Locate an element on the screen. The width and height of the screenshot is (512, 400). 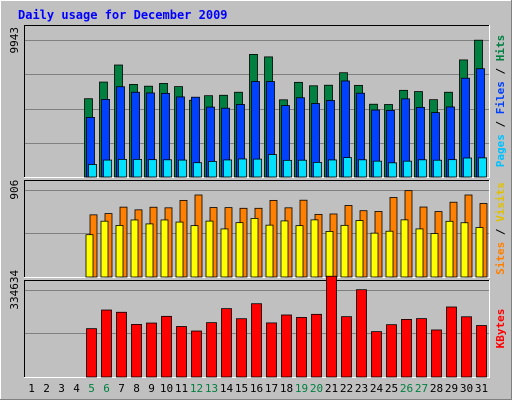
x-tick-label: 29 is located at coordinates (451, 388).